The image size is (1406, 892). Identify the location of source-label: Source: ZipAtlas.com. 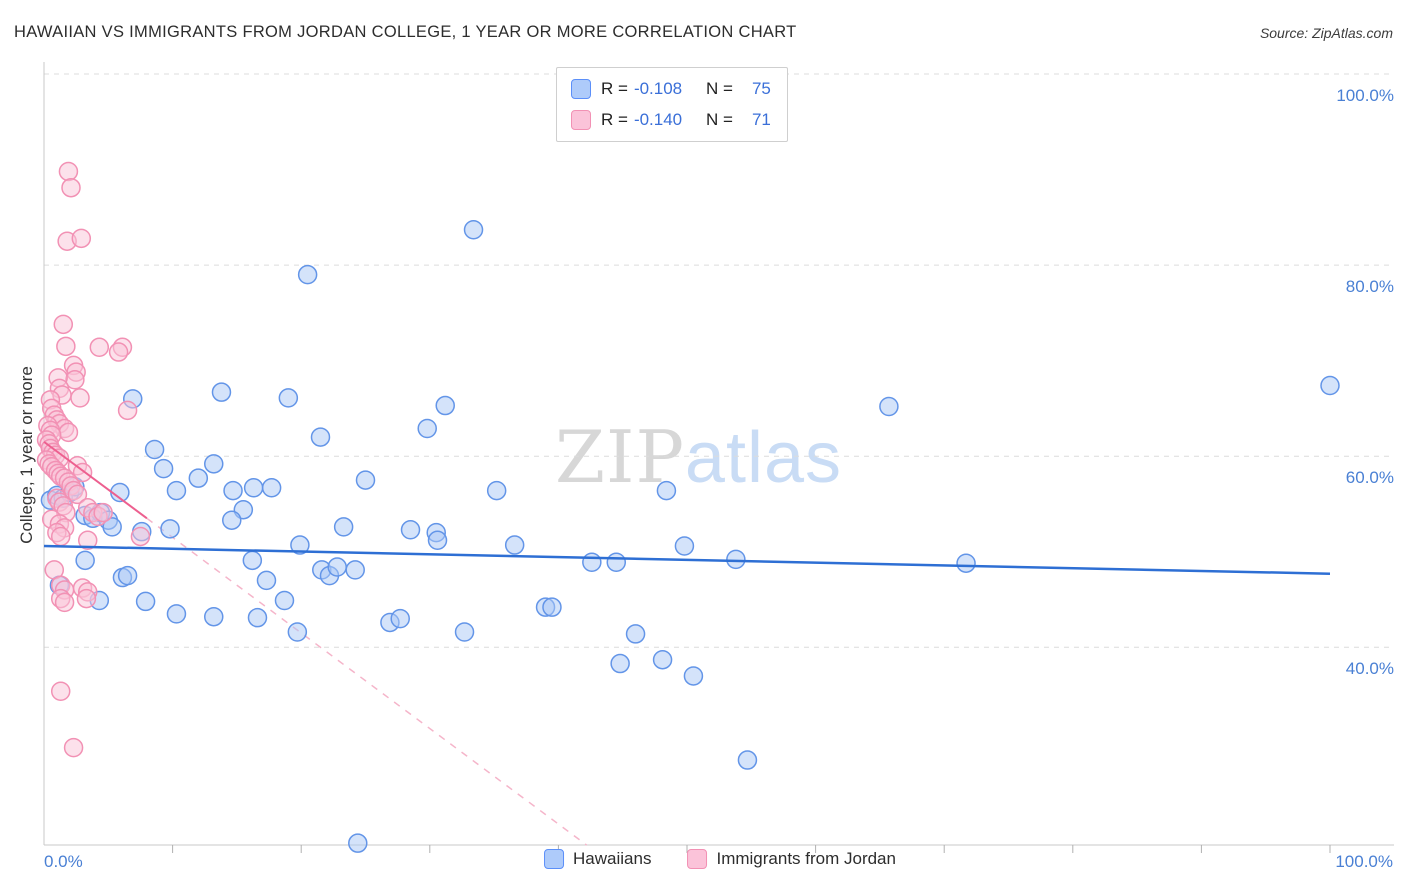
(1326, 33).